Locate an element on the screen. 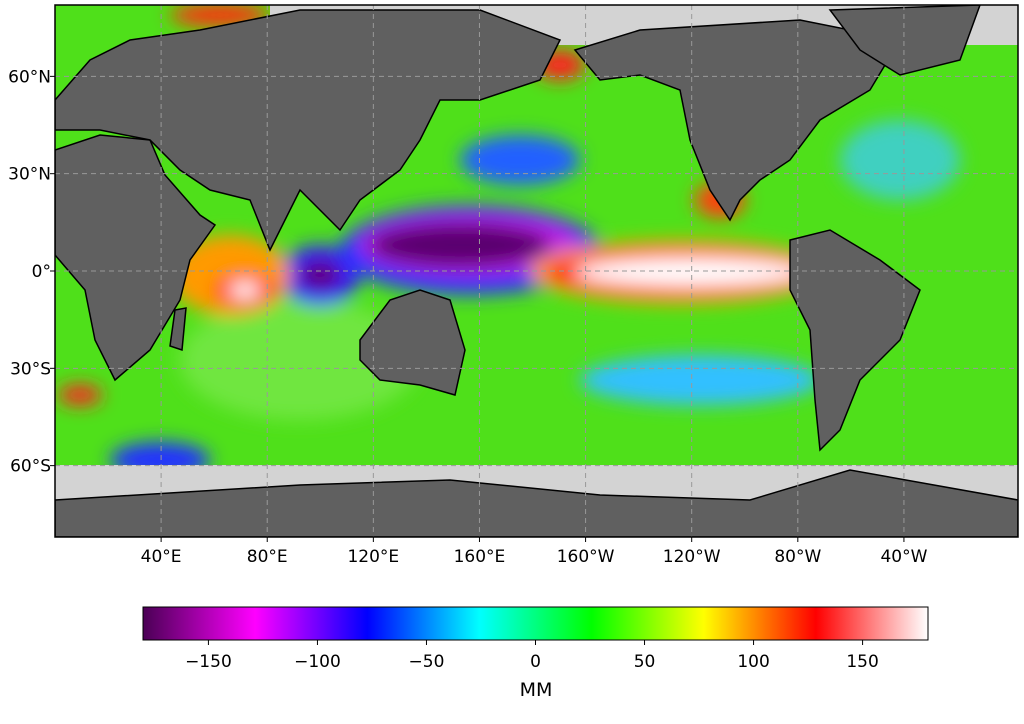 The height and width of the screenshot is (724, 1024). greenland is located at coordinates (904, 40).